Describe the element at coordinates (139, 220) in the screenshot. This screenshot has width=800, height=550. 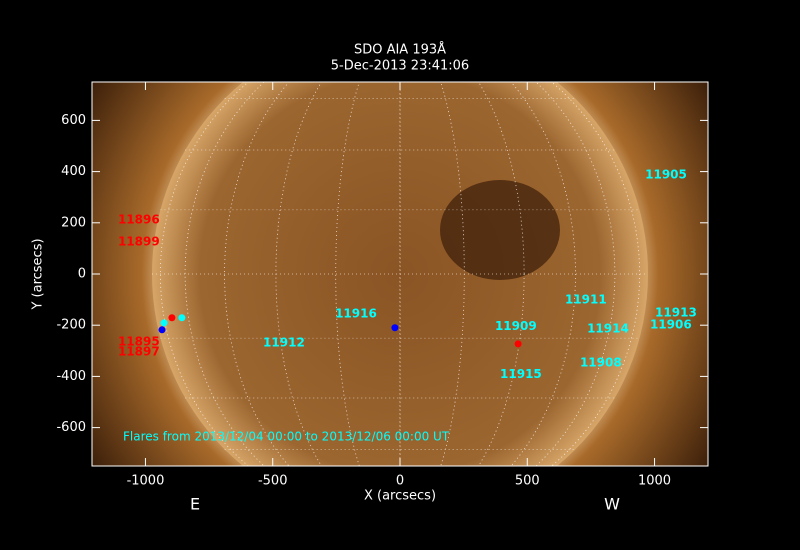
I see `region-label: 11896` at that location.